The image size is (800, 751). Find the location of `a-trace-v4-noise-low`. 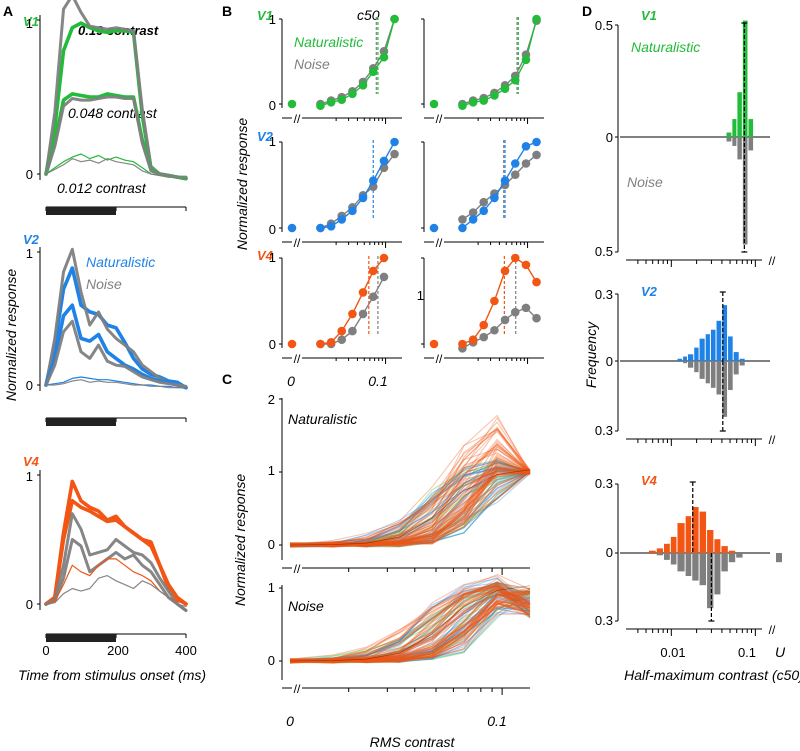

a-trace-v4-noise-low is located at coordinates (116, 591).